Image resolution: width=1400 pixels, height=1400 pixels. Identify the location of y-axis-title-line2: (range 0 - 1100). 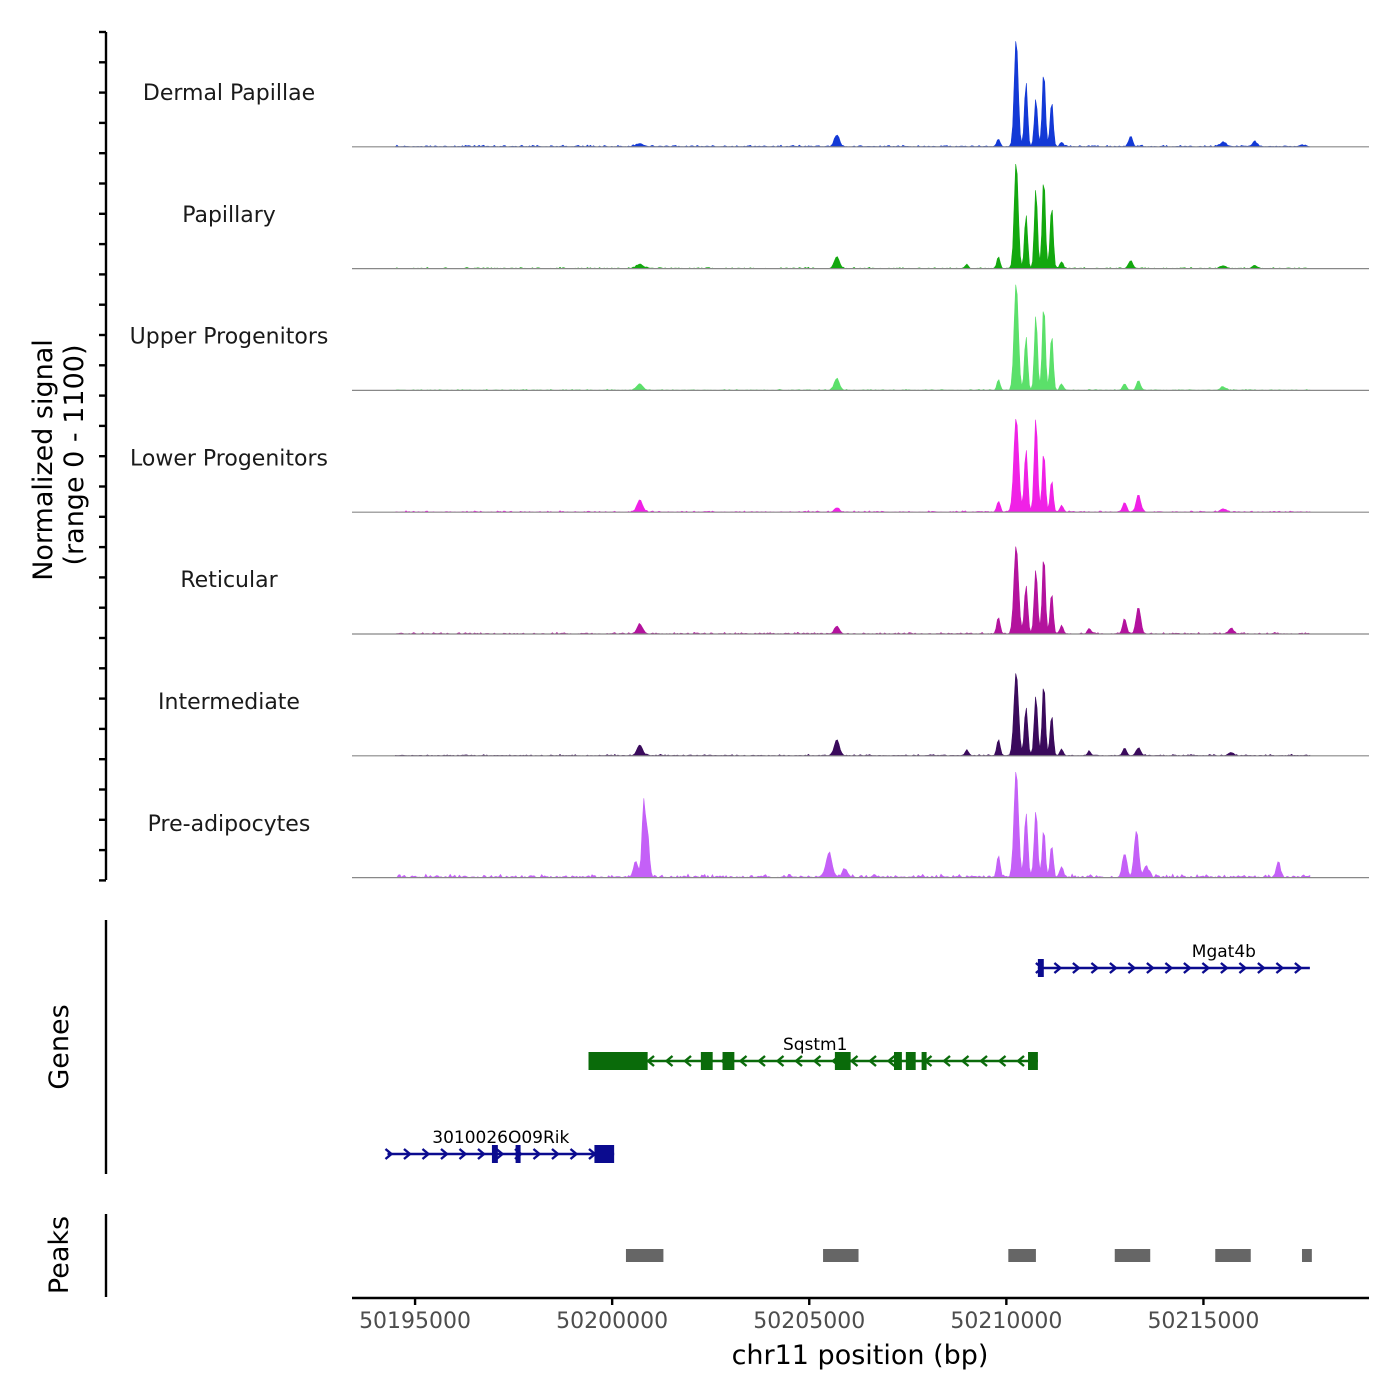
(74, 455).